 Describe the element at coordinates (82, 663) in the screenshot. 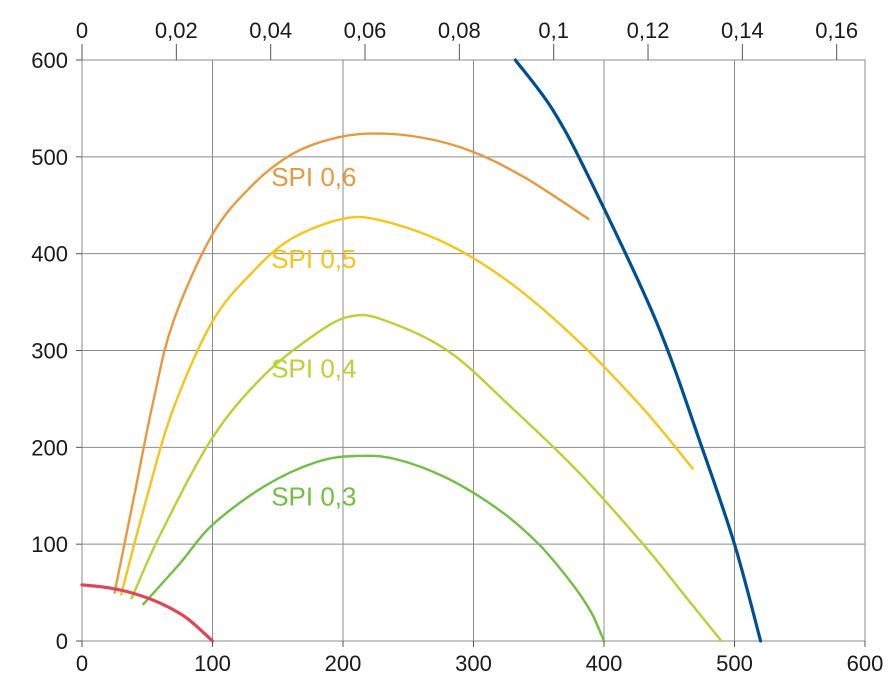

I see `x-tick-label: 0` at that location.